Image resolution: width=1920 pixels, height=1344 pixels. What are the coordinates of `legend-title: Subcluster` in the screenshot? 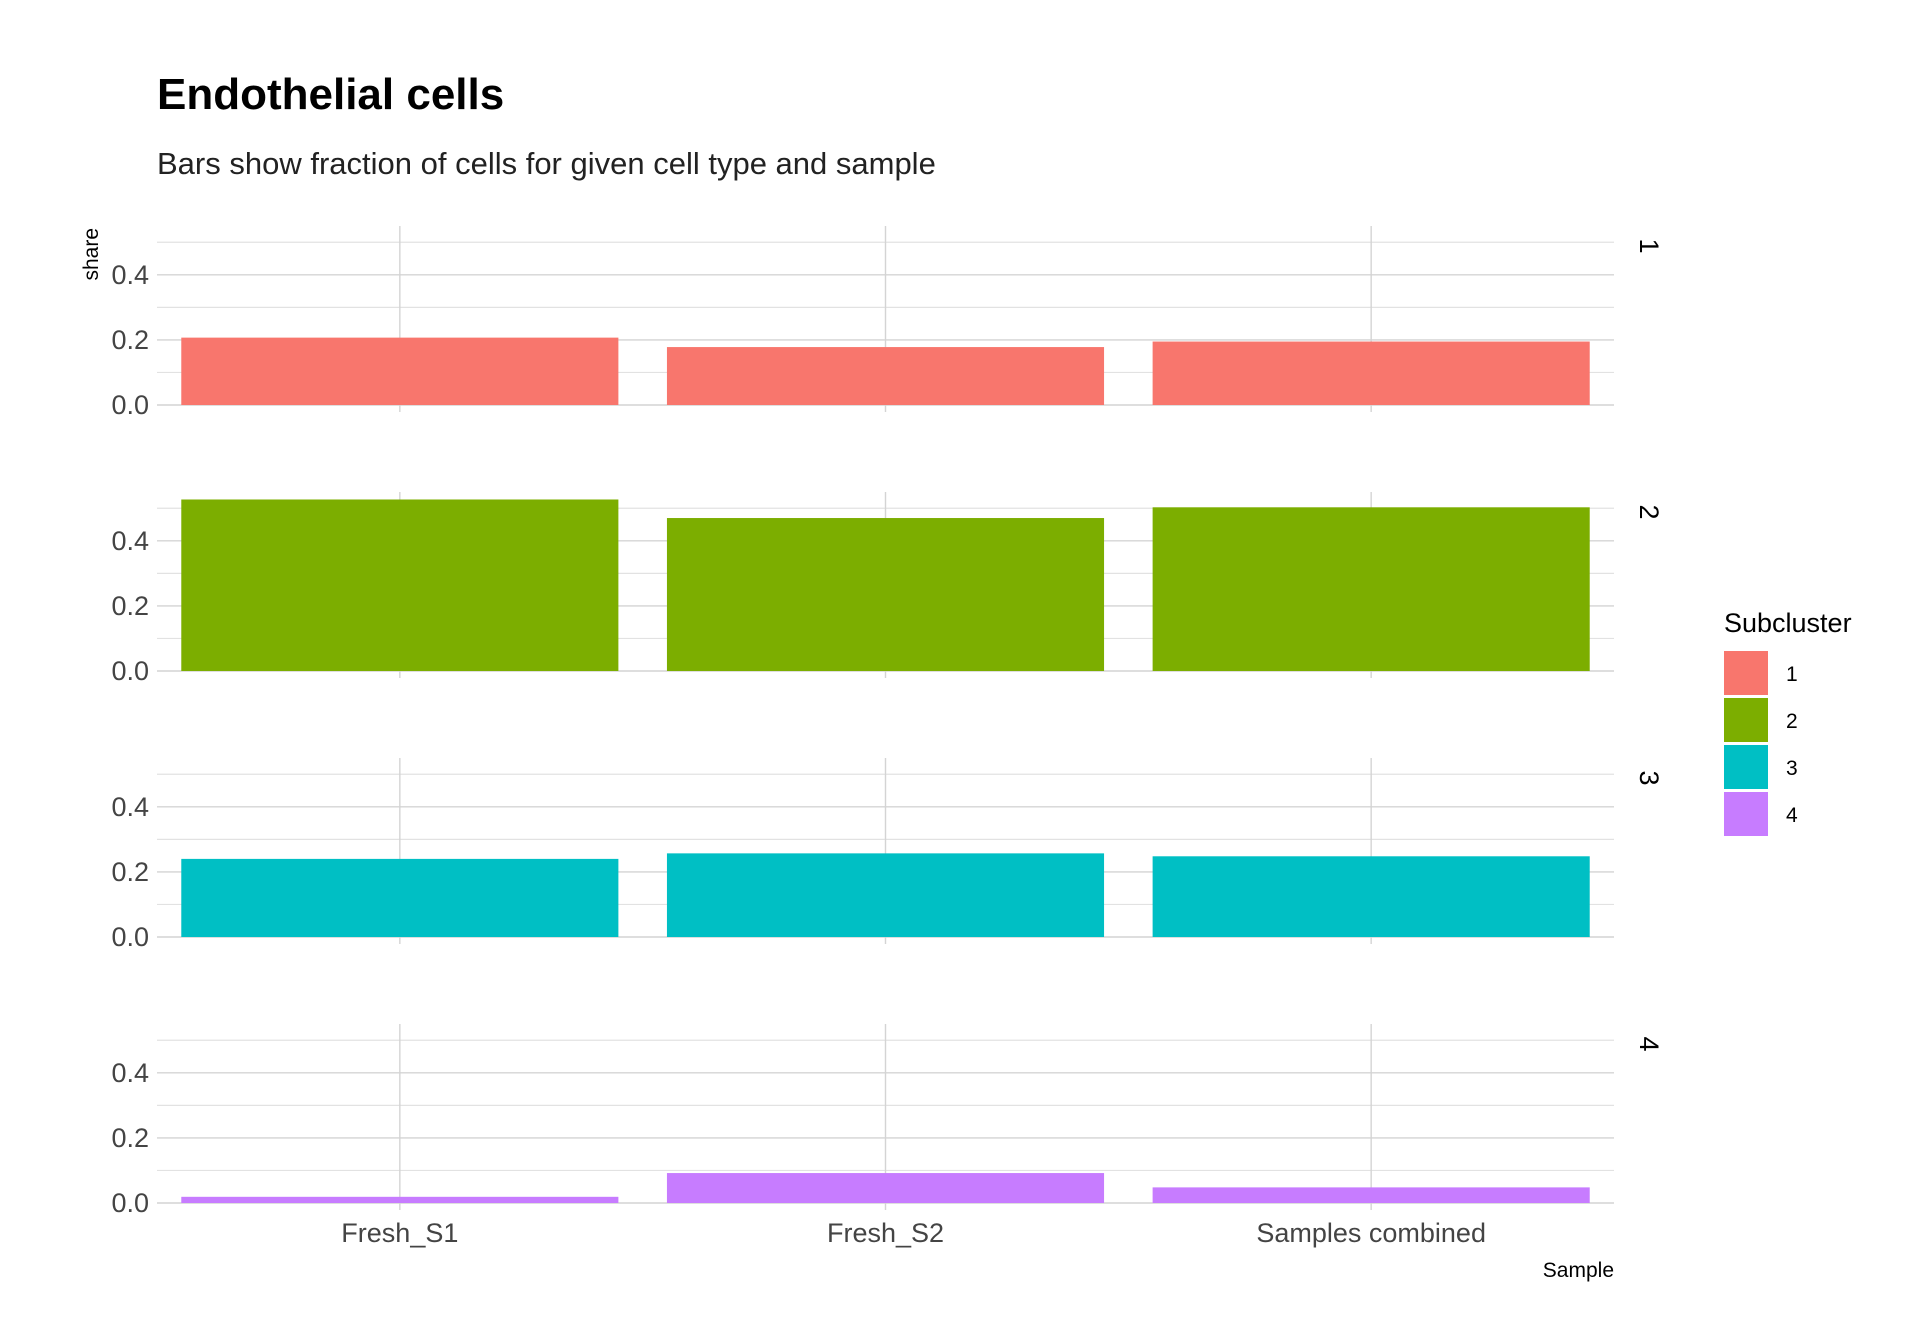 It's located at (1788, 623).